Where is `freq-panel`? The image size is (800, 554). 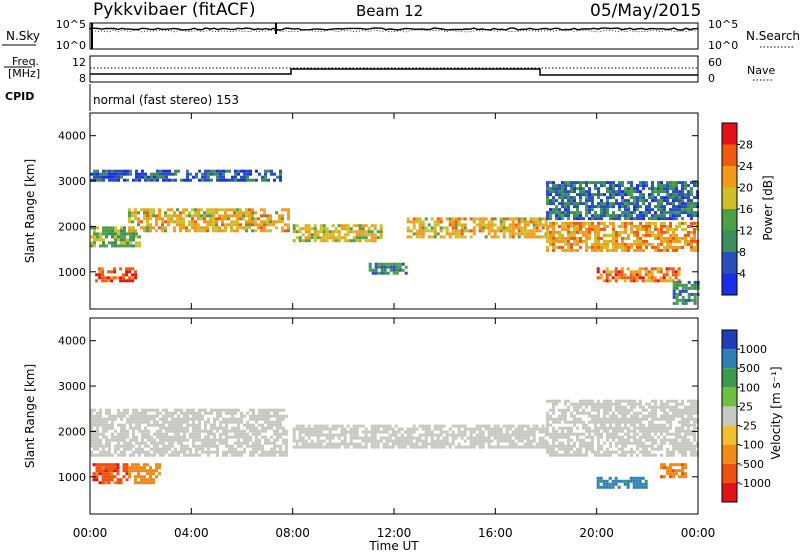 freq-panel is located at coordinates (394, 69).